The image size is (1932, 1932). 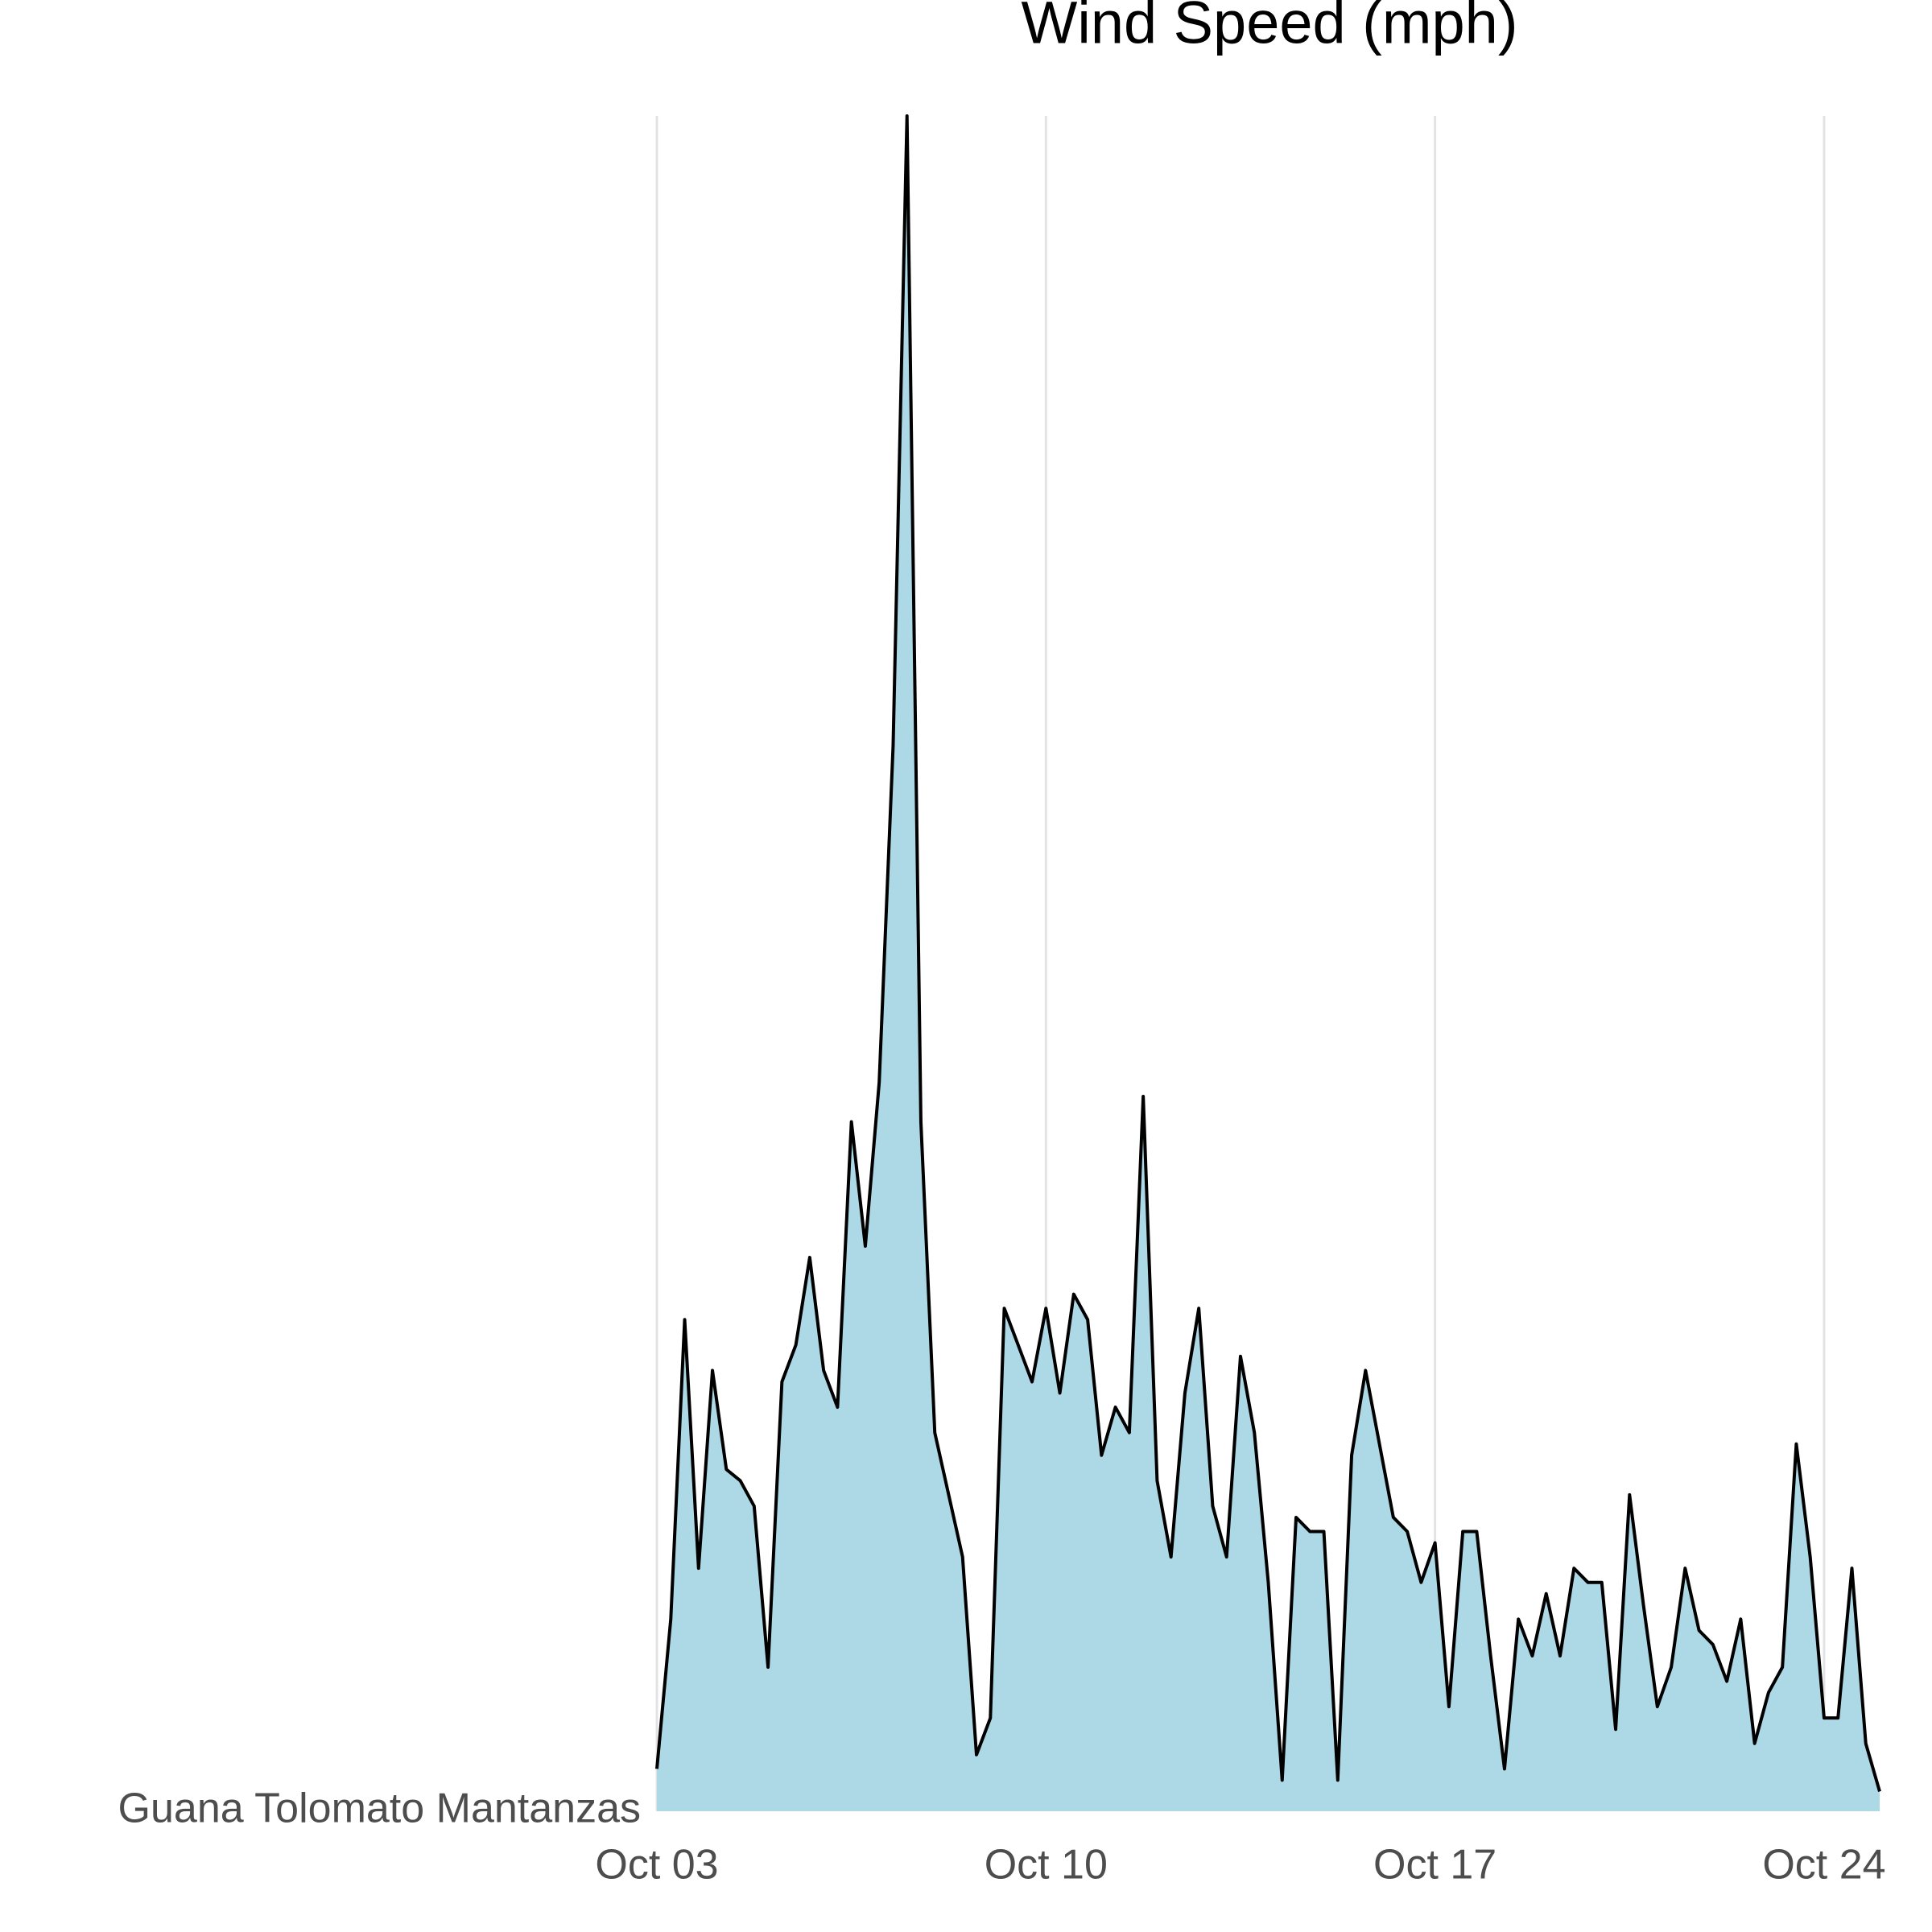 What do you see at coordinates (1434, 1865) in the screenshot?
I see `x-tick-label: Oct 17` at bounding box center [1434, 1865].